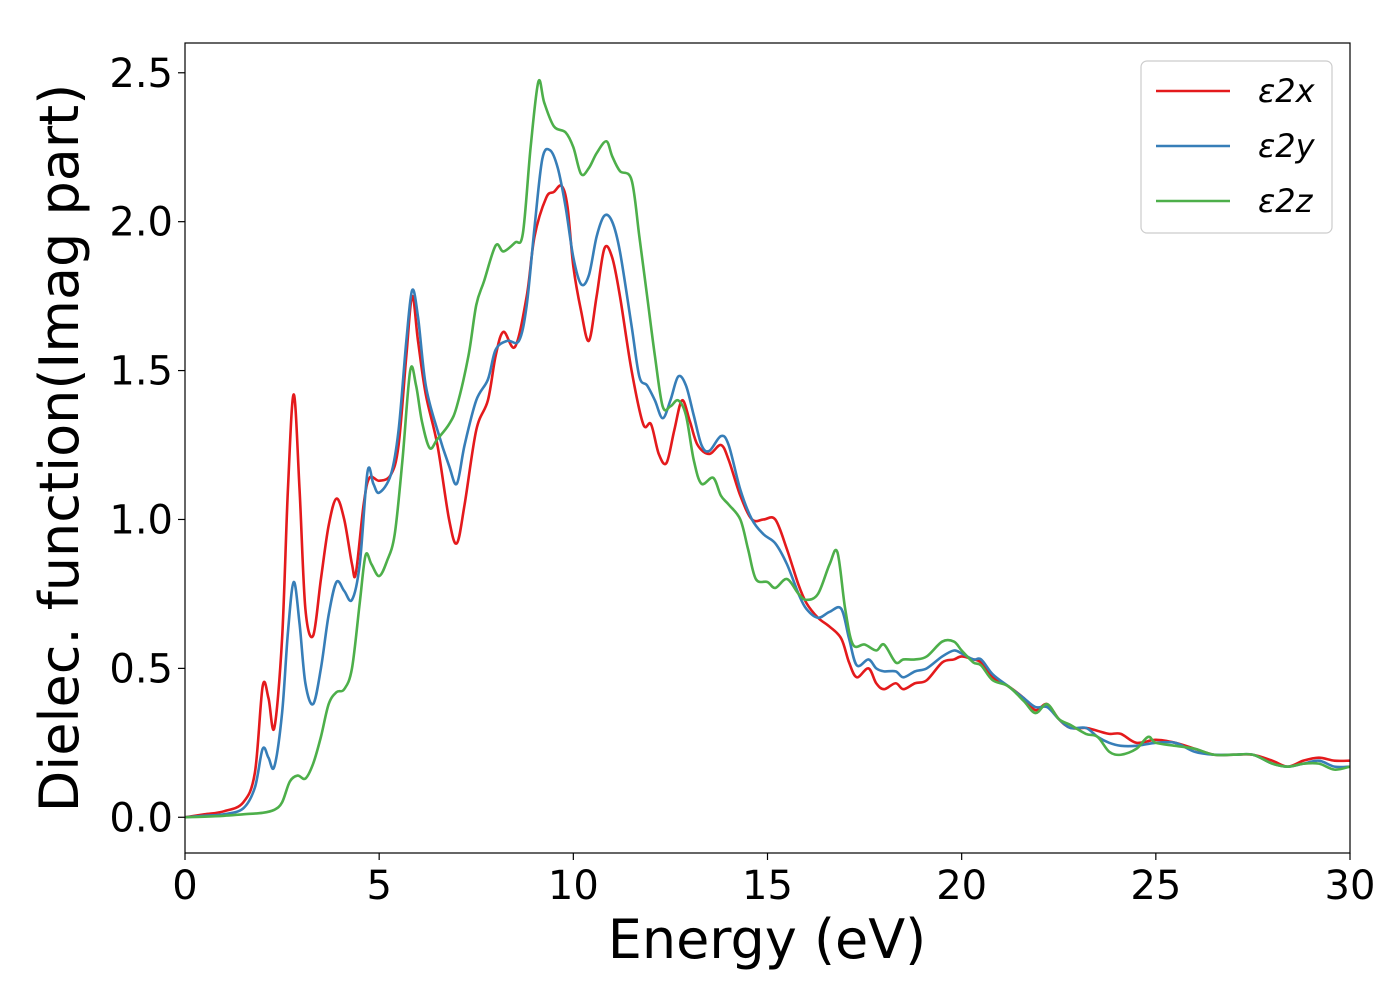  Describe the element at coordinates (59, 448) in the screenshot. I see `y-axis-title: Dielec. function(Imag part)` at that location.